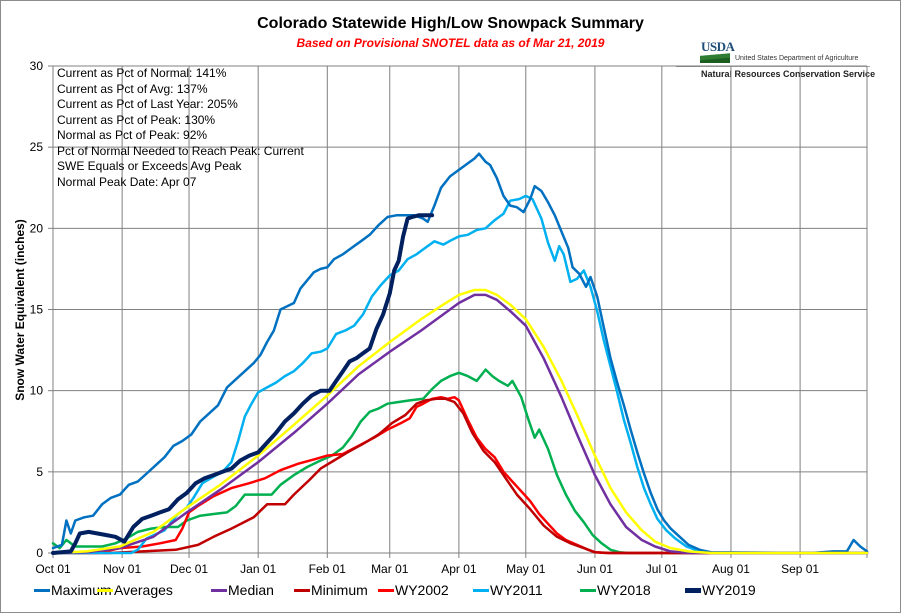 Image resolution: width=901 pixels, height=613 pixels. I want to click on legend-label: WY2018, so click(624, 590).